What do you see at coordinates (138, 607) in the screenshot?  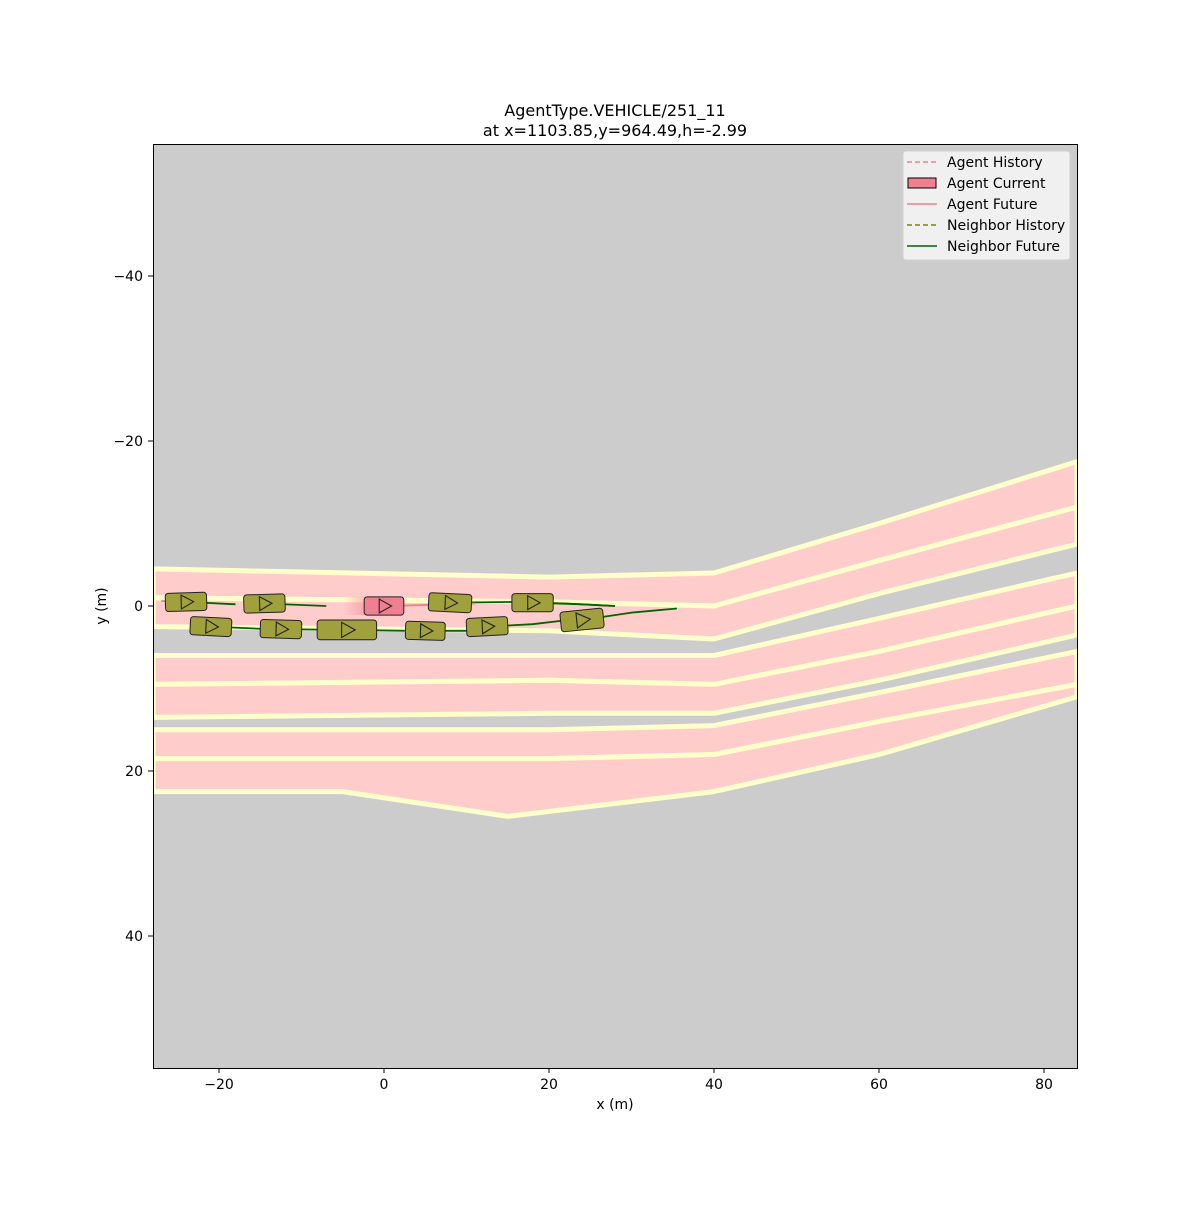 I see `y-tick-label: 0` at bounding box center [138, 607].